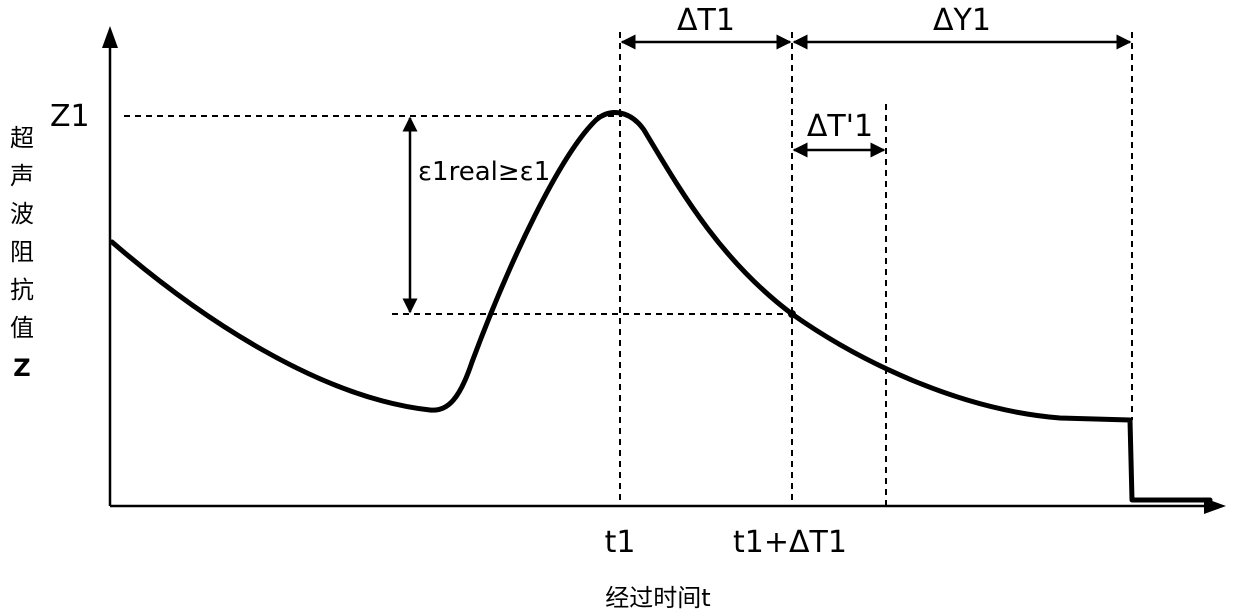 The image size is (1240, 616). I want to click on y-axis-label-char: 波, so click(22, 214).